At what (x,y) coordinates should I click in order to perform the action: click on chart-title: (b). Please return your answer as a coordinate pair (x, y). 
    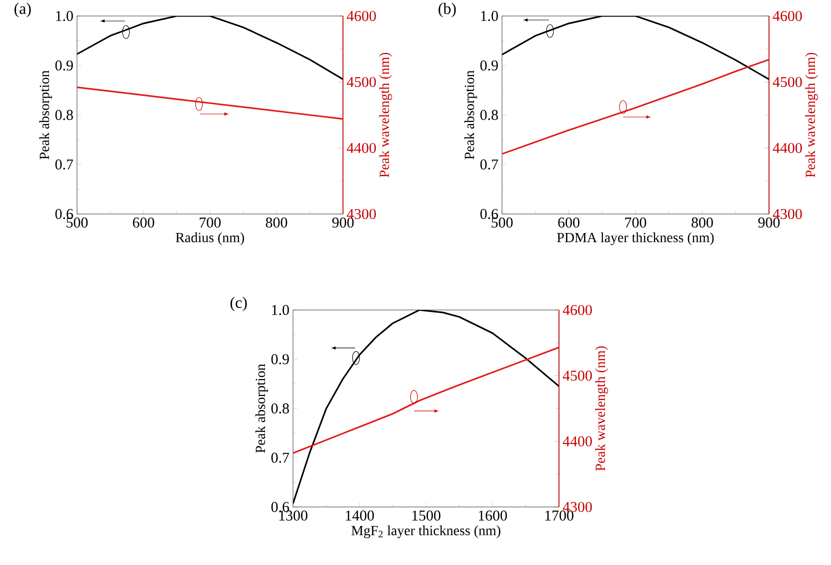
    Looking at the image, I should click on (447, 10).